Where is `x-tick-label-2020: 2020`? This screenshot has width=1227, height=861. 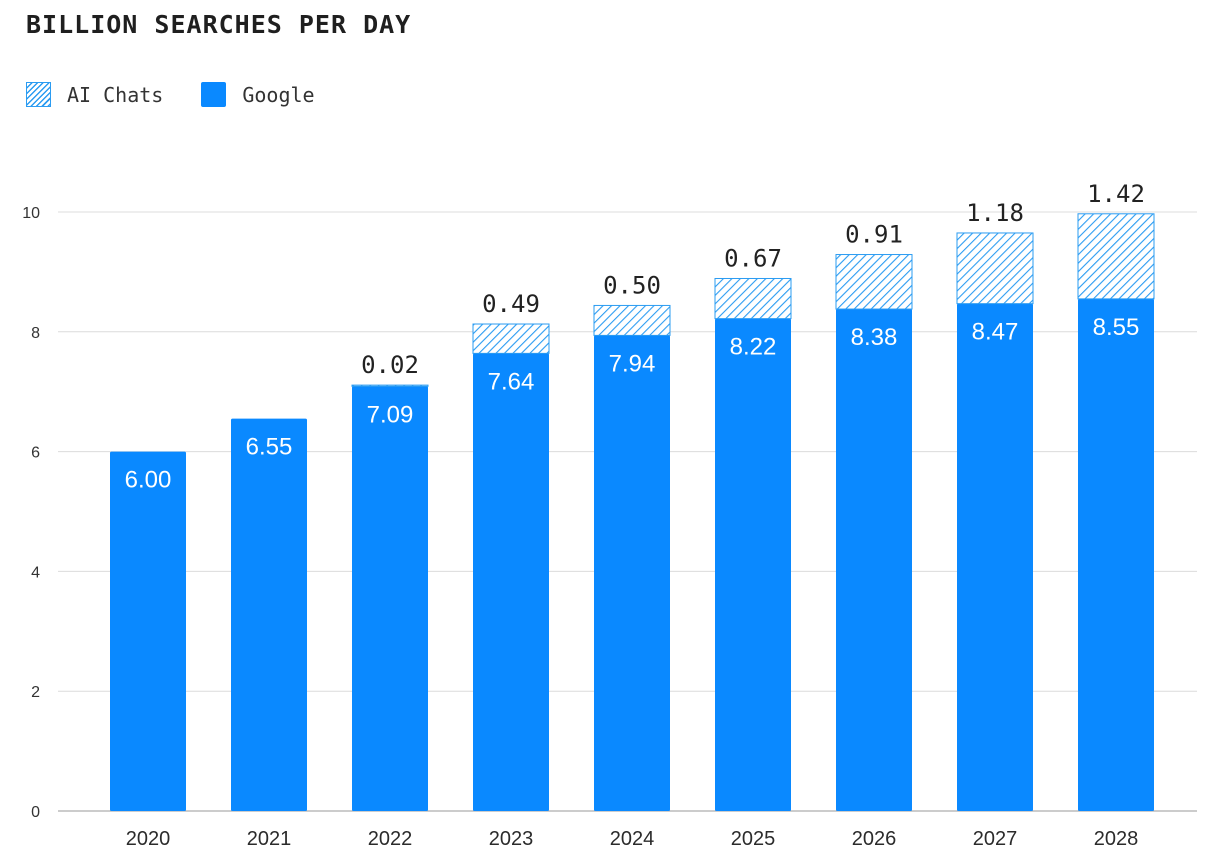
x-tick-label-2020: 2020 is located at coordinates (148, 839).